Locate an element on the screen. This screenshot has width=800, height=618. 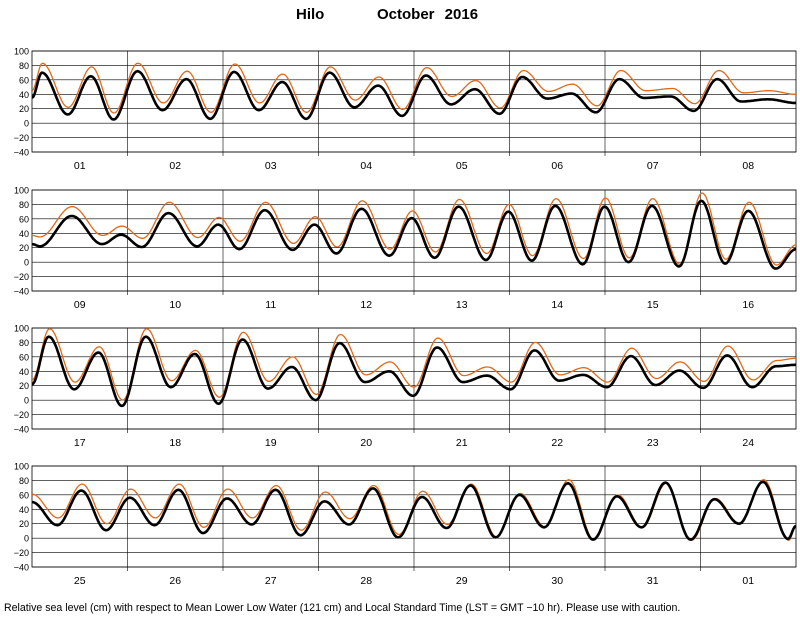
day-label: 03 is located at coordinates (271, 166).